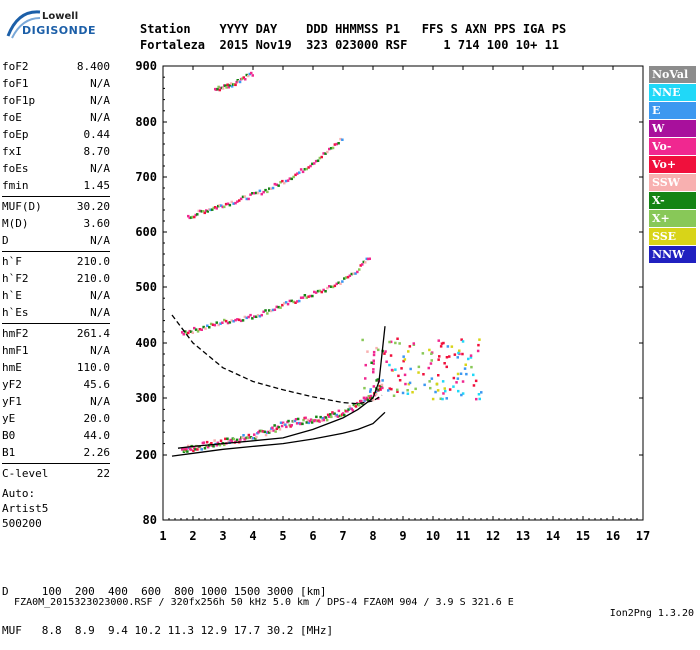  What do you see at coordinates (56, 418) in the screenshot?
I see `param-row: yE 20.0` at bounding box center [56, 418].